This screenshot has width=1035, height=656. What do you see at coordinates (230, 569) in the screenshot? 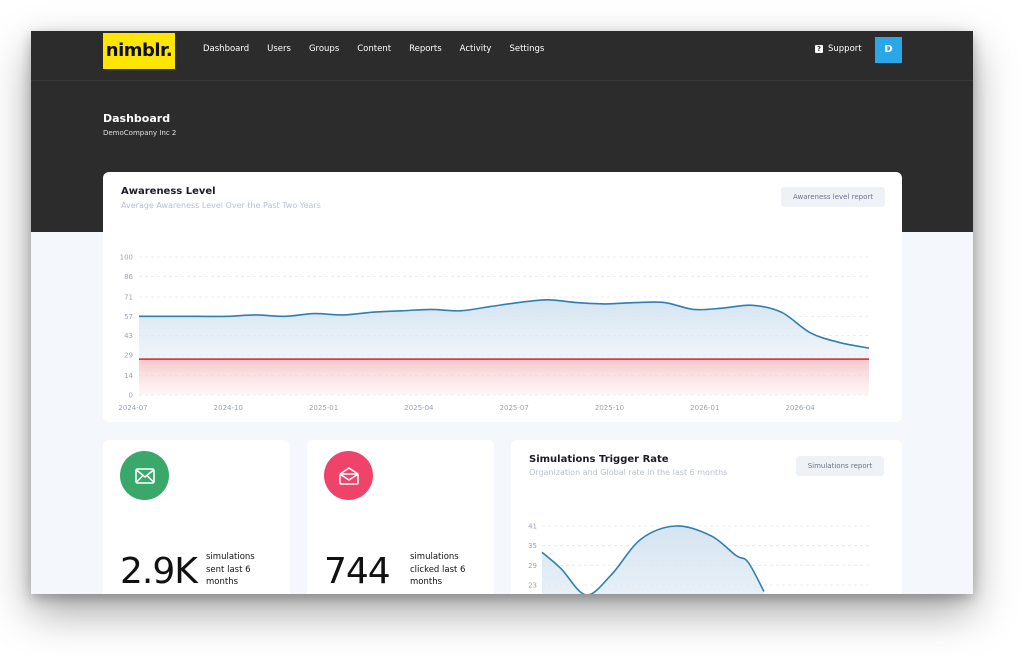
I see `sent-label: simulations sent last 6 months` at bounding box center [230, 569].